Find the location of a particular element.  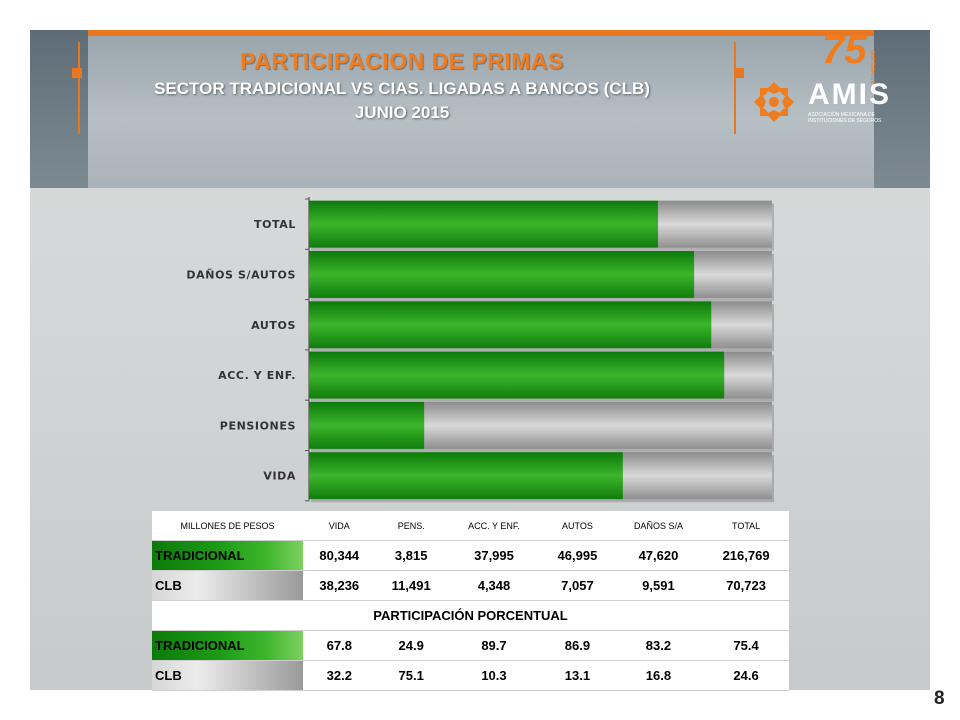

table-section-row: PARTICIPACIÓN PORCENTUAL is located at coordinates (470, 615).